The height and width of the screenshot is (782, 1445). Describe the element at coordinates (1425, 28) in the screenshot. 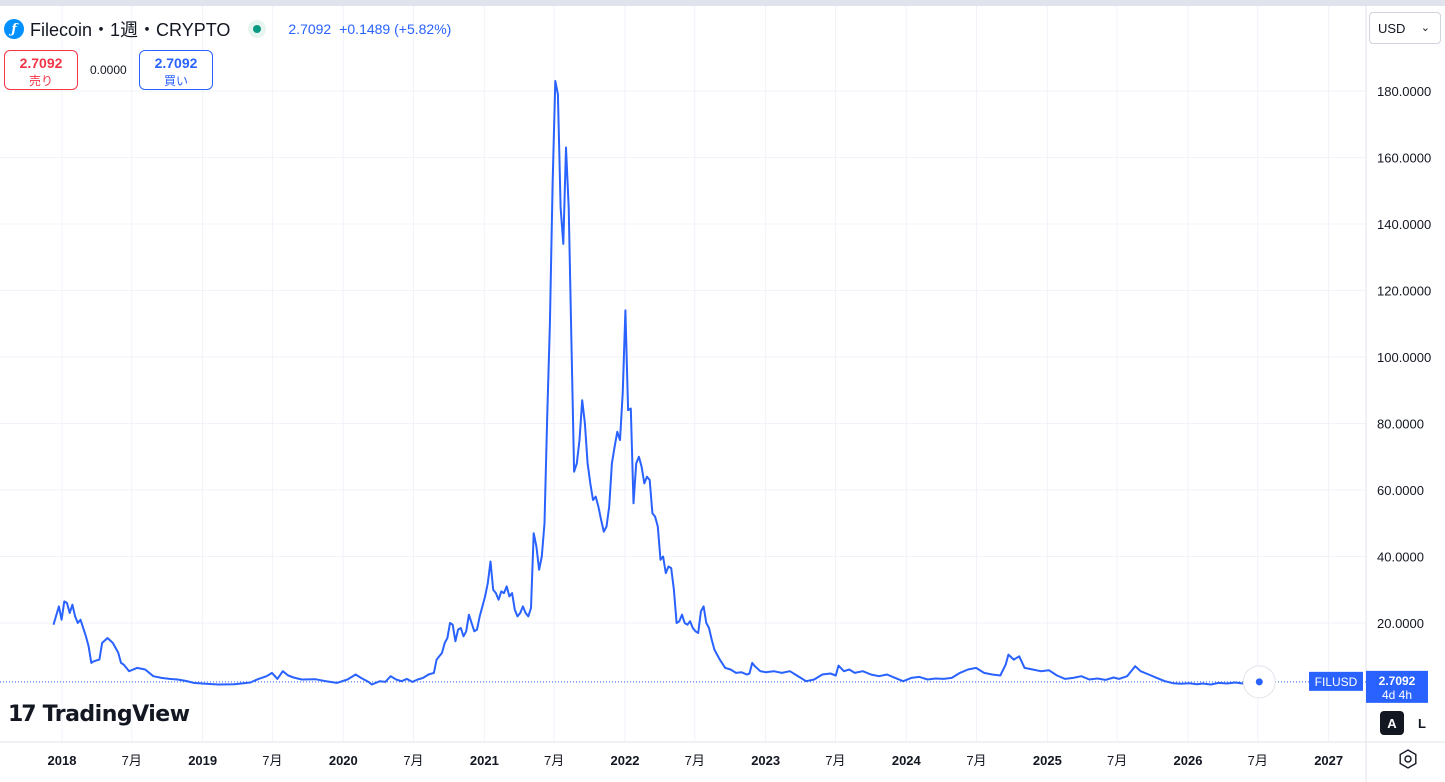

I see `chevron-down-icon: ⌄` at that location.